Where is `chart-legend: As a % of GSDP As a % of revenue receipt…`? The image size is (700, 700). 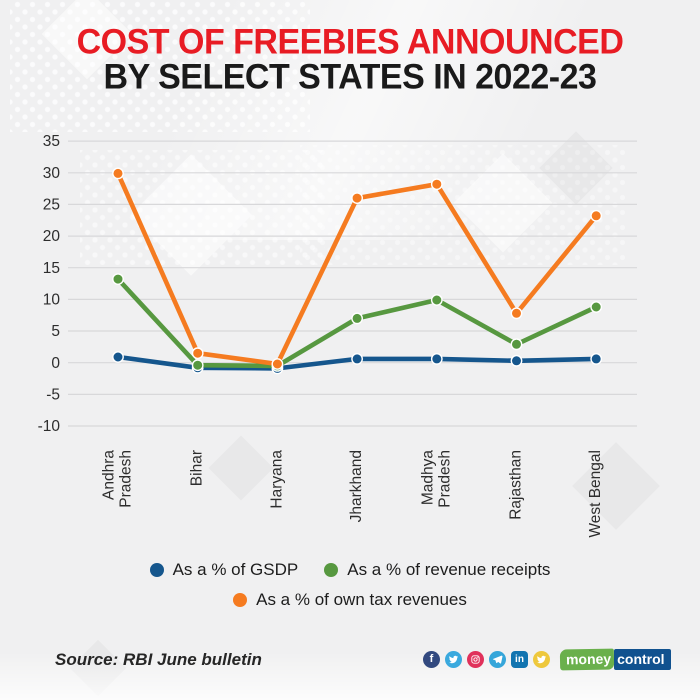
chart-legend: As a % of GSDP As a % of revenue receipt… is located at coordinates (350, 585).